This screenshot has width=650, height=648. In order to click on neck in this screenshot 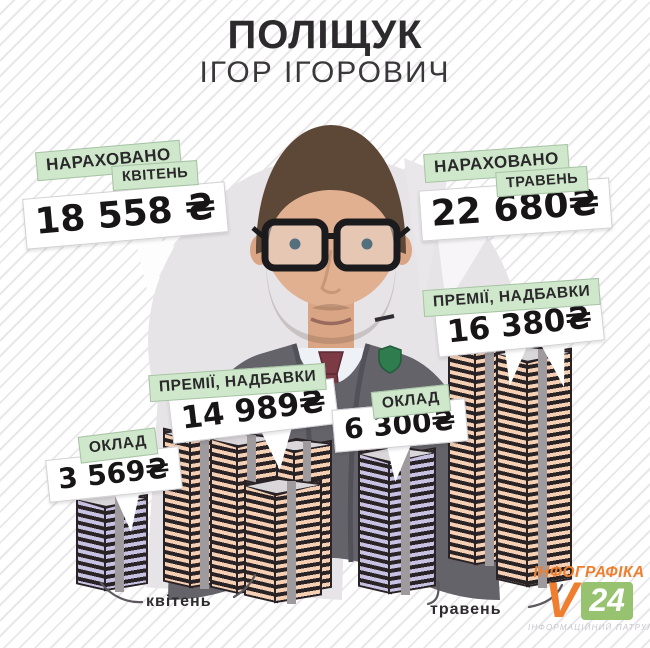, I will do `click(331, 325)`.